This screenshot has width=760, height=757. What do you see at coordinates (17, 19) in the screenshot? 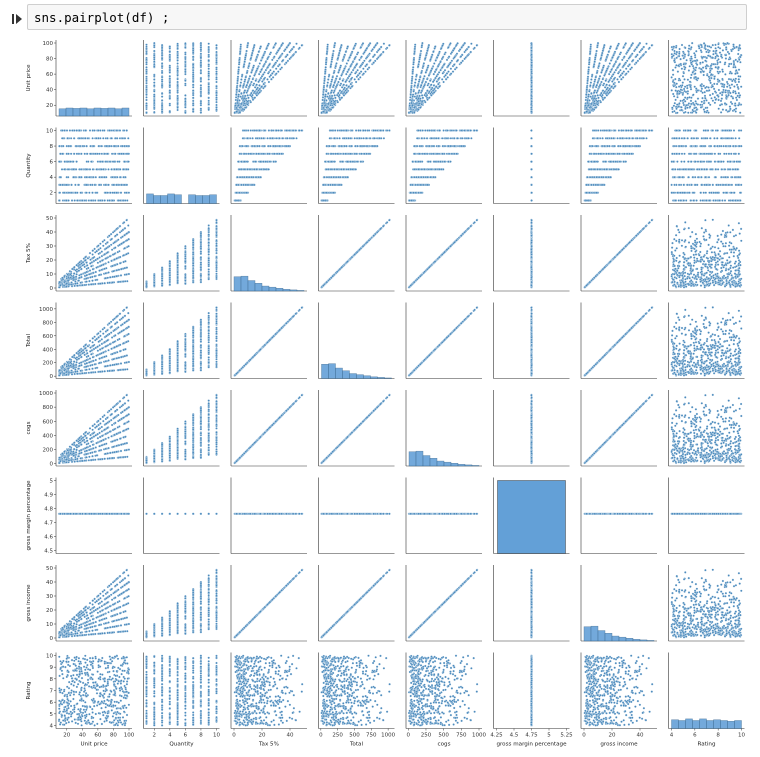
I see `run-cell-icon` at bounding box center [17, 19].